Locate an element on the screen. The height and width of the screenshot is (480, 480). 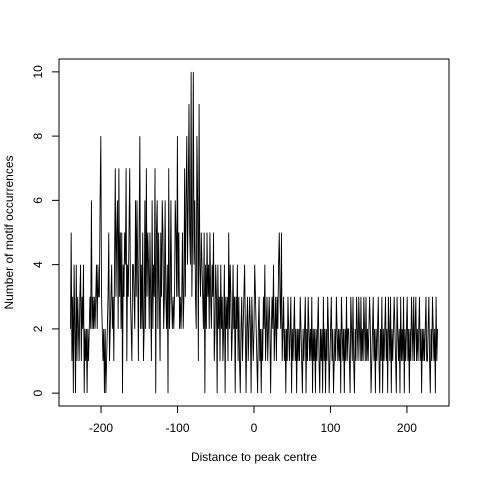
x-axis-title: Distance to peak centre is located at coordinates (254, 457).